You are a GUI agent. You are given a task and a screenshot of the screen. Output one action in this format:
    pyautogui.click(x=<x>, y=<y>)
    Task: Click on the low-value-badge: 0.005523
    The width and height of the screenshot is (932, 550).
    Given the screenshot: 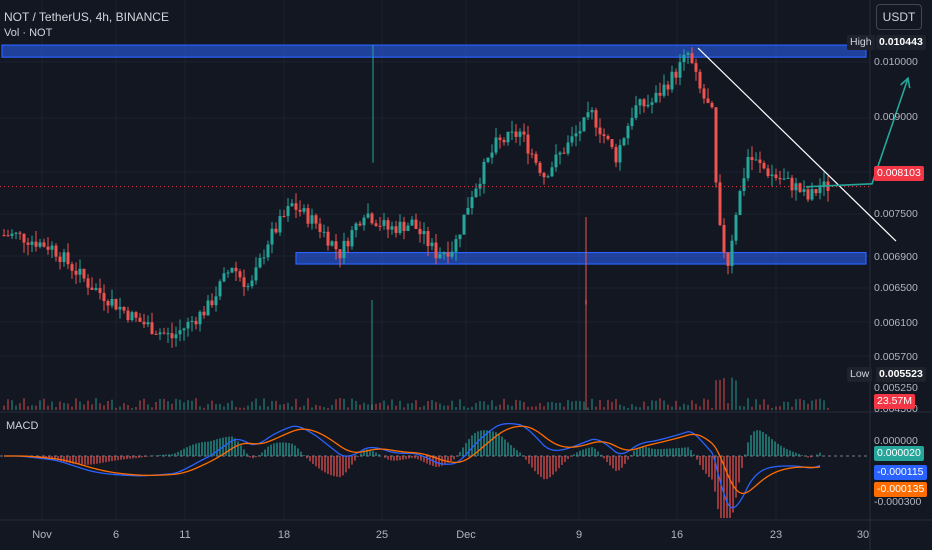 What is the action you would take?
    pyautogui.click(x=901, y=374)
    